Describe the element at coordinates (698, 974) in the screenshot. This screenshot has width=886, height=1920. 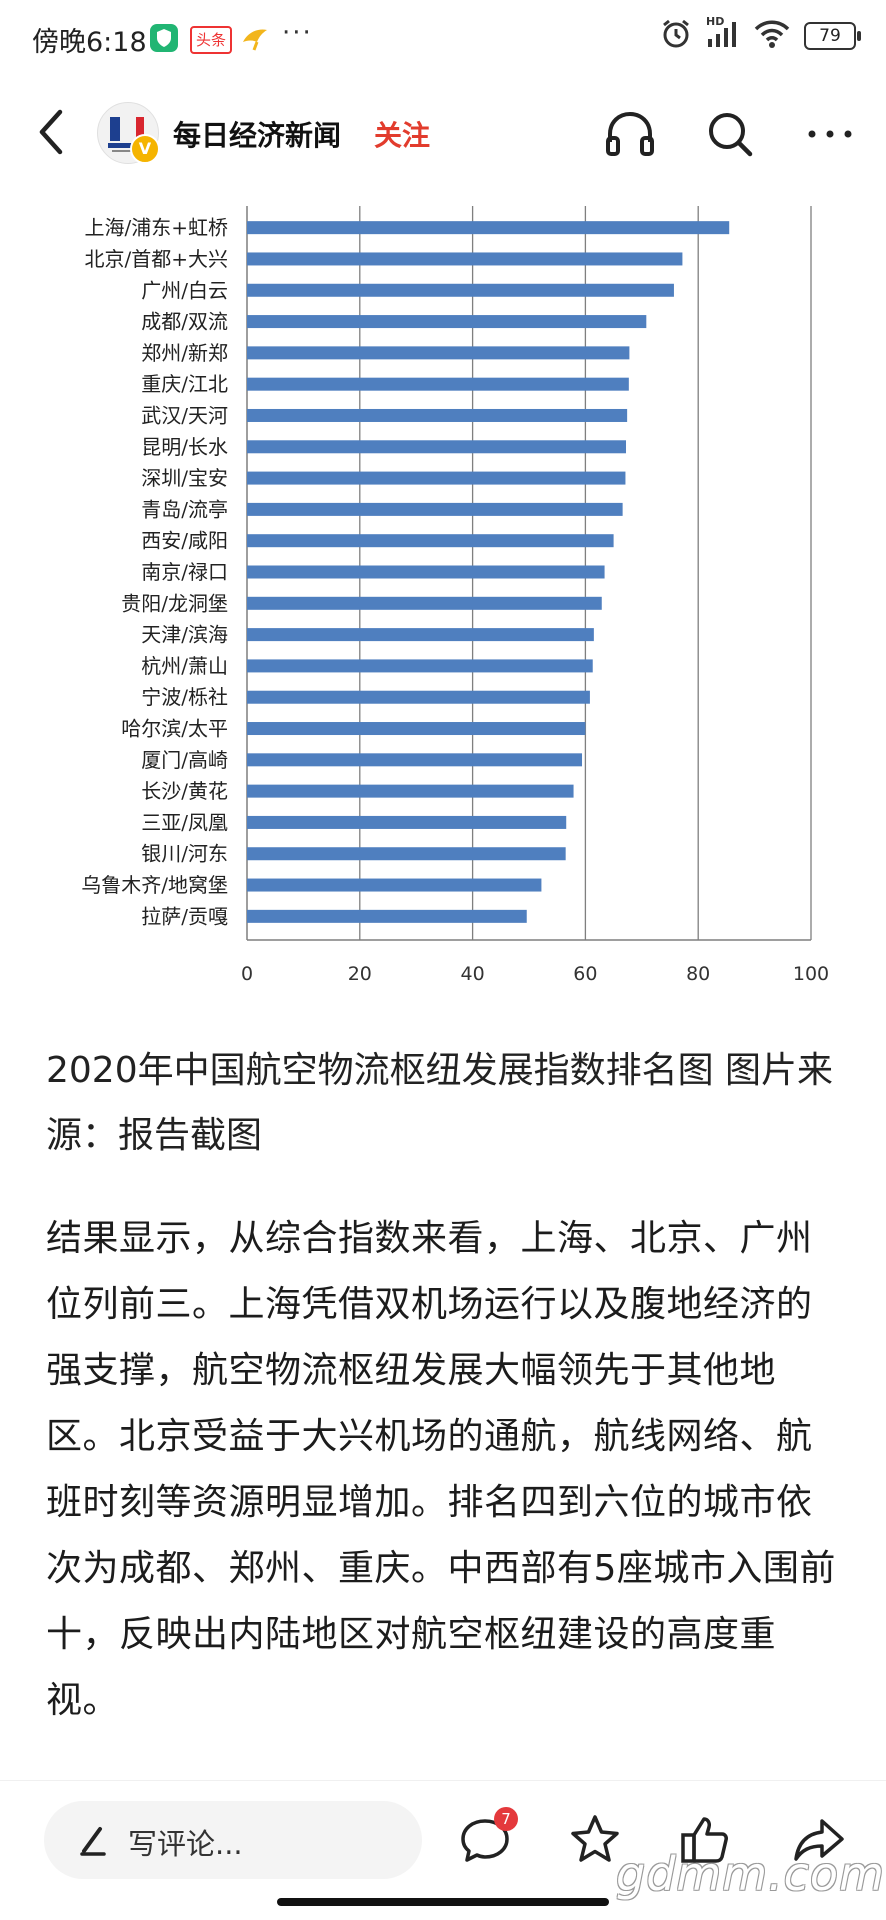
I see `x-tick-label: 80` at that location.